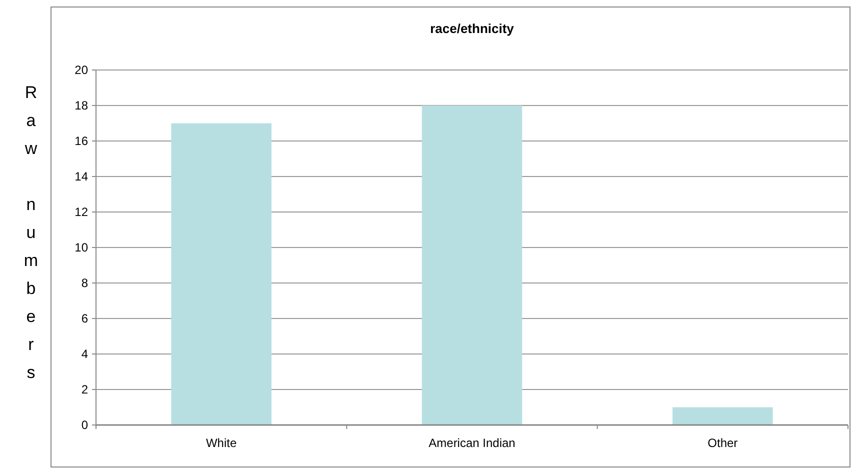 The height and width of the screenshot is (470, 863). Describe the element at coordinates (84, 283) in the screenshot. I see `y-tick-label: 8` at that location.